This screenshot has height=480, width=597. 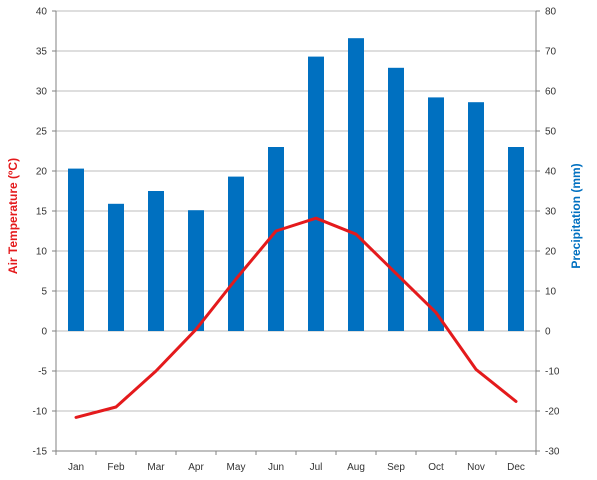 What do you see at coordinates (42, 212) in the screenshot?
I see `left-tick-label: 15` at bounding box center [42, 212].